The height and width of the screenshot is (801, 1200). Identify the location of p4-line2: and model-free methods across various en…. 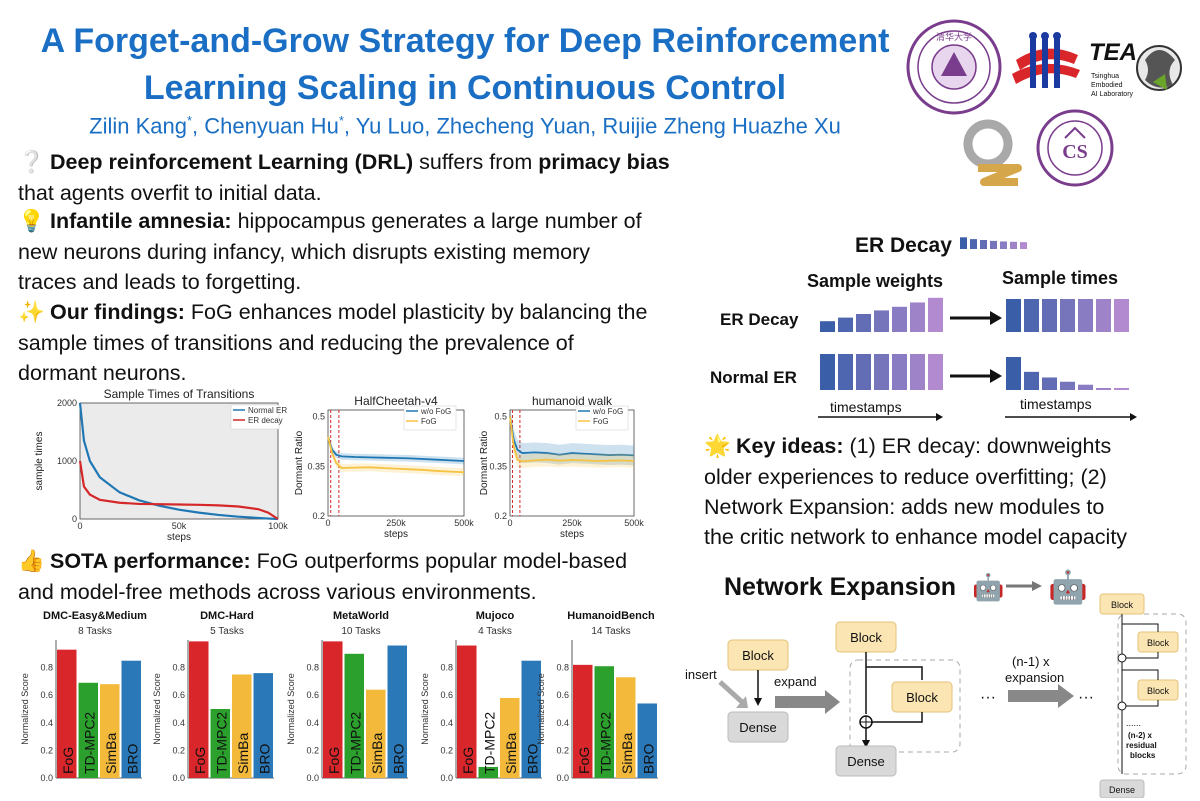
(277, 592).